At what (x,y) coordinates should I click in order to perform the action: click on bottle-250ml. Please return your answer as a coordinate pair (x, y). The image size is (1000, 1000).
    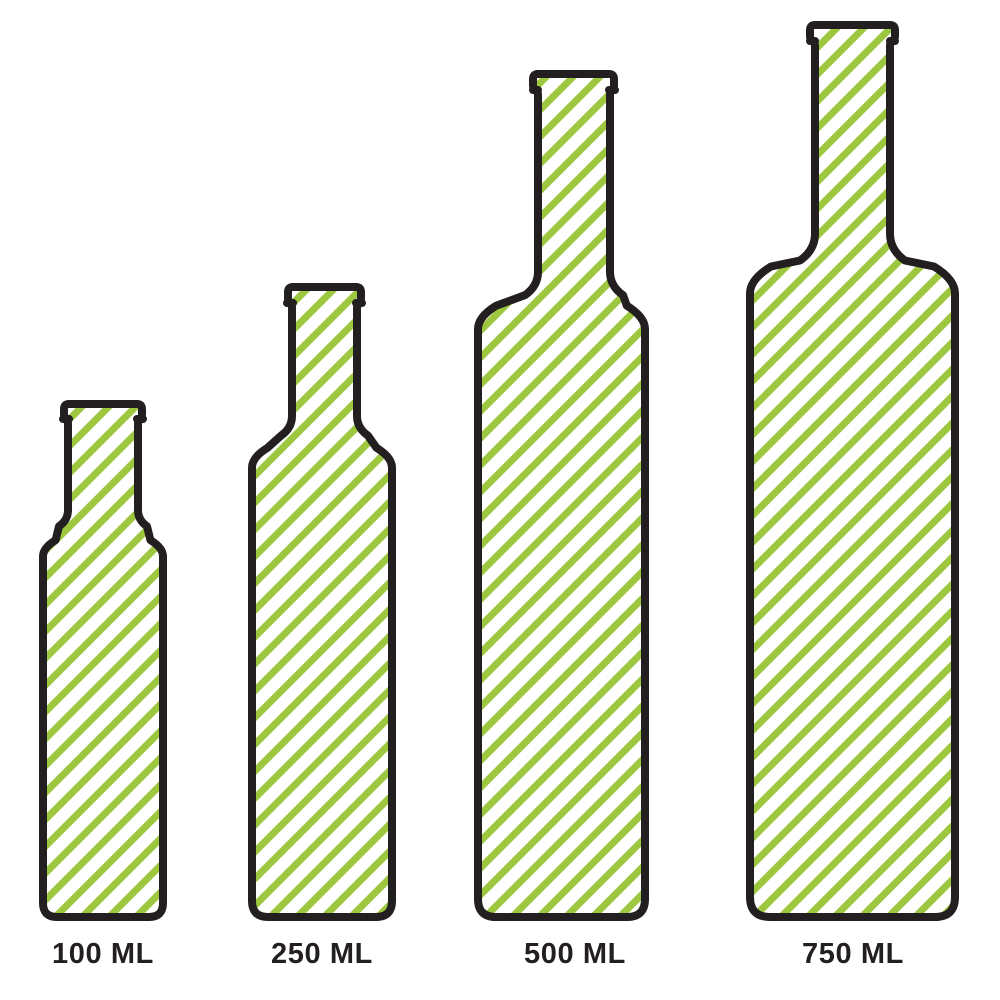
    Looking at the image, I should click on (322, 602).